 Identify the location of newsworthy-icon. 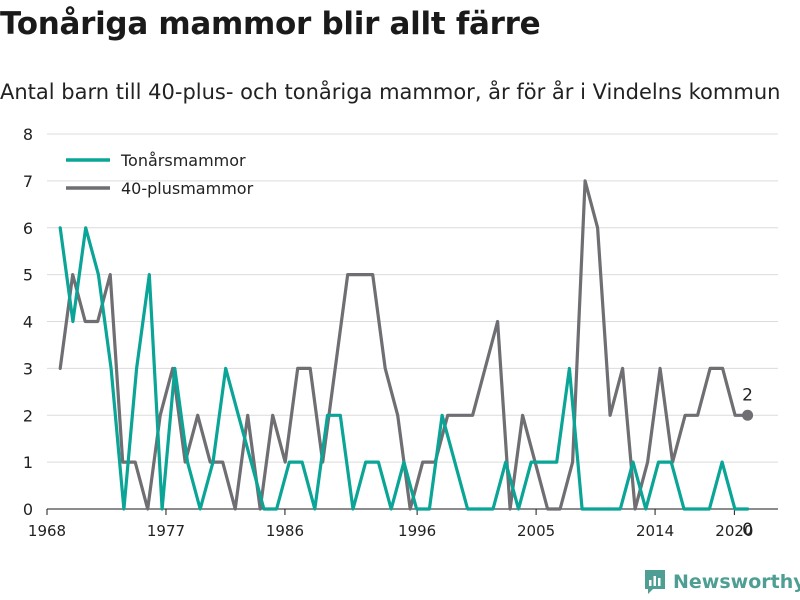
(655, 582).